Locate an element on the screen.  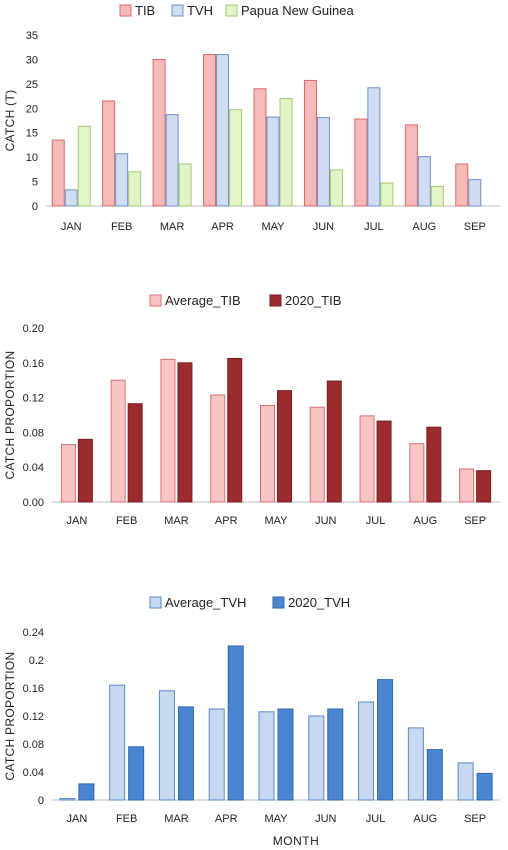
legend-label: Average_TVH is located at coordinates (205, 602).